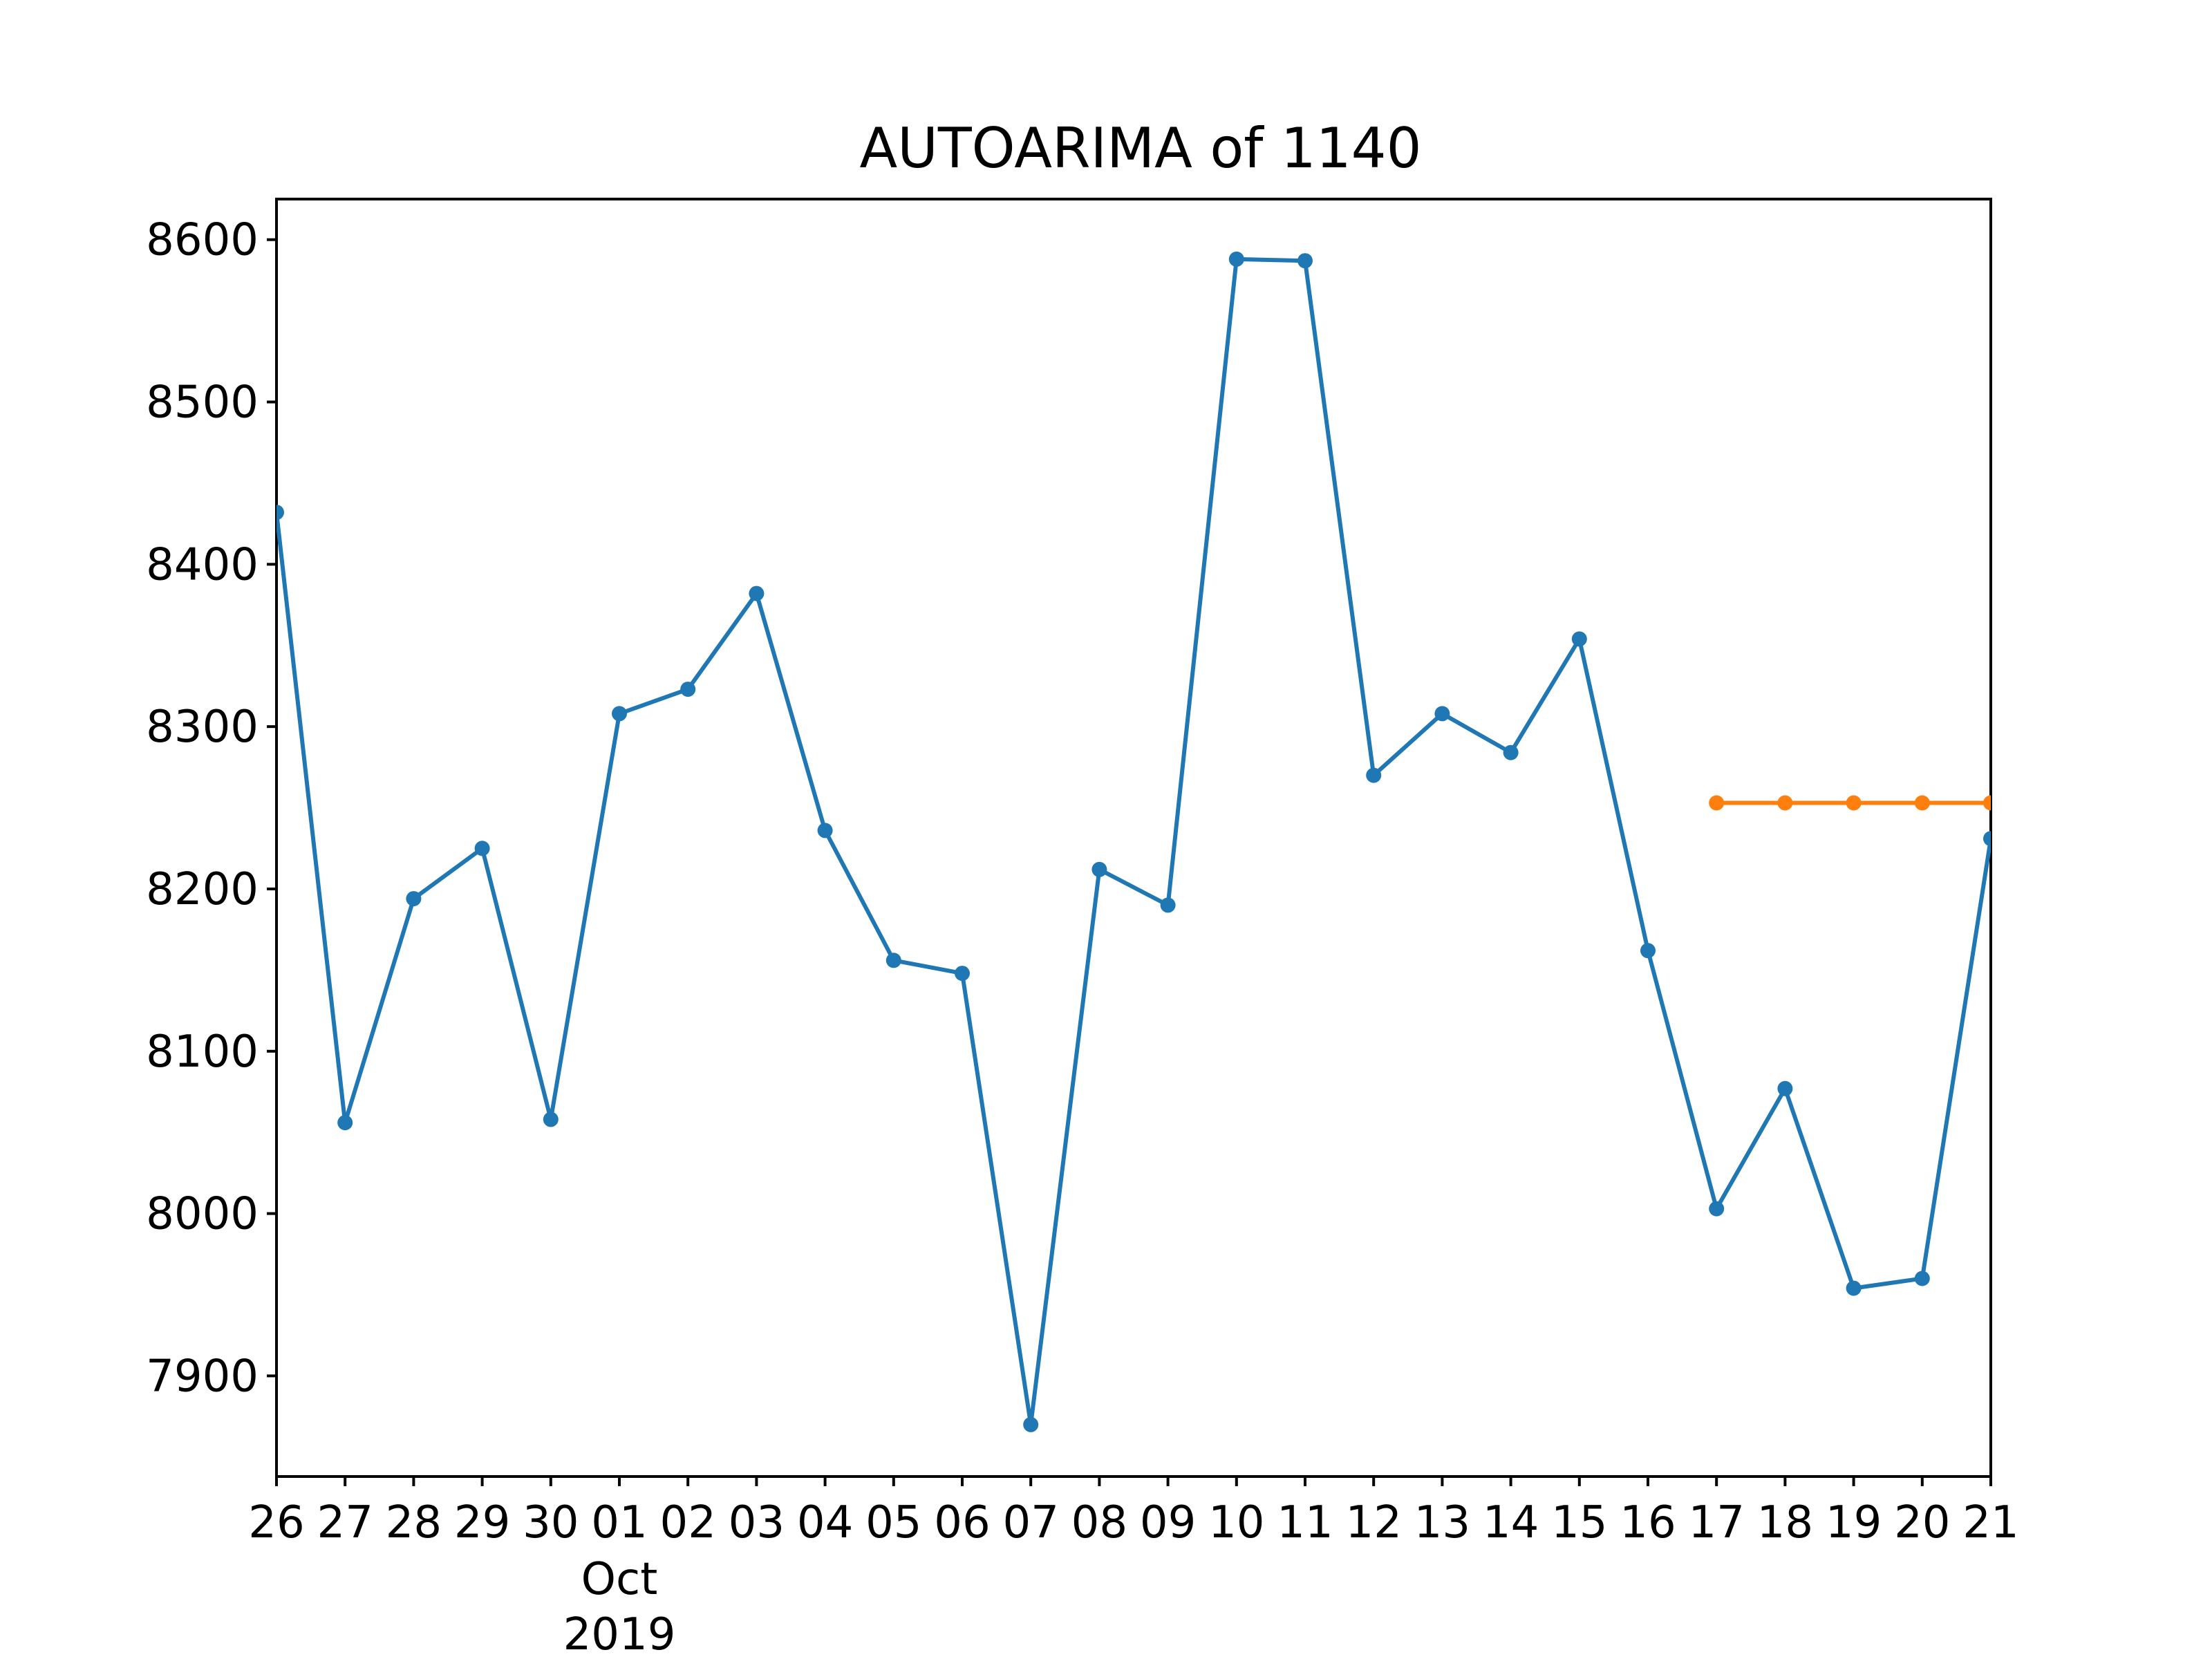  What do you see at coordinates (482, 1522) in the screenshot?
I see `x-tick-label: 29` at bounding box center [482, 1522].